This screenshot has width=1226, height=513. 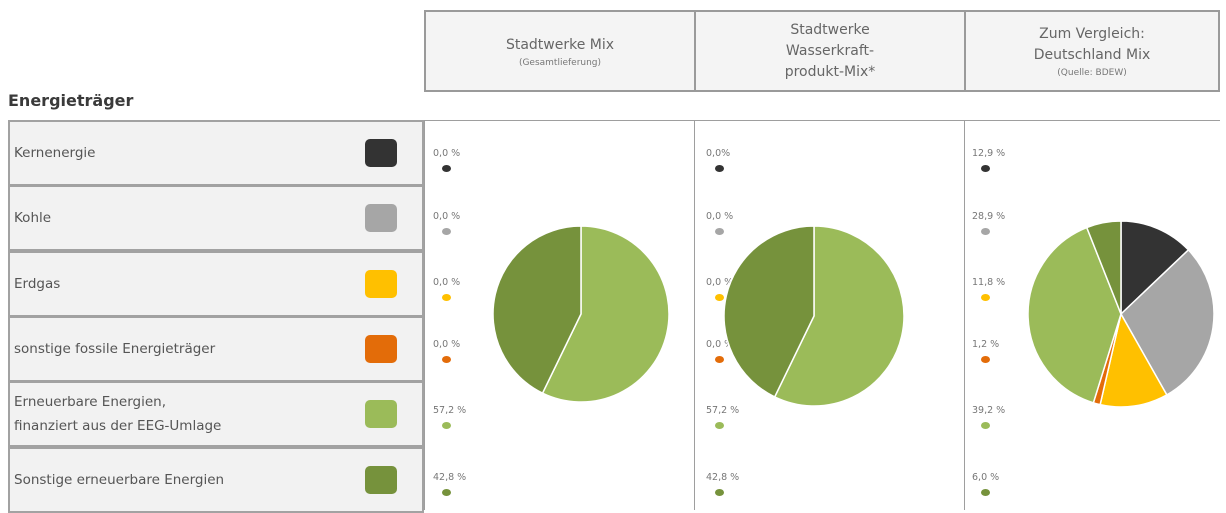 I want to click on legend-row: Sonstige erneuerbare Energien, so click(x=216, y=480).